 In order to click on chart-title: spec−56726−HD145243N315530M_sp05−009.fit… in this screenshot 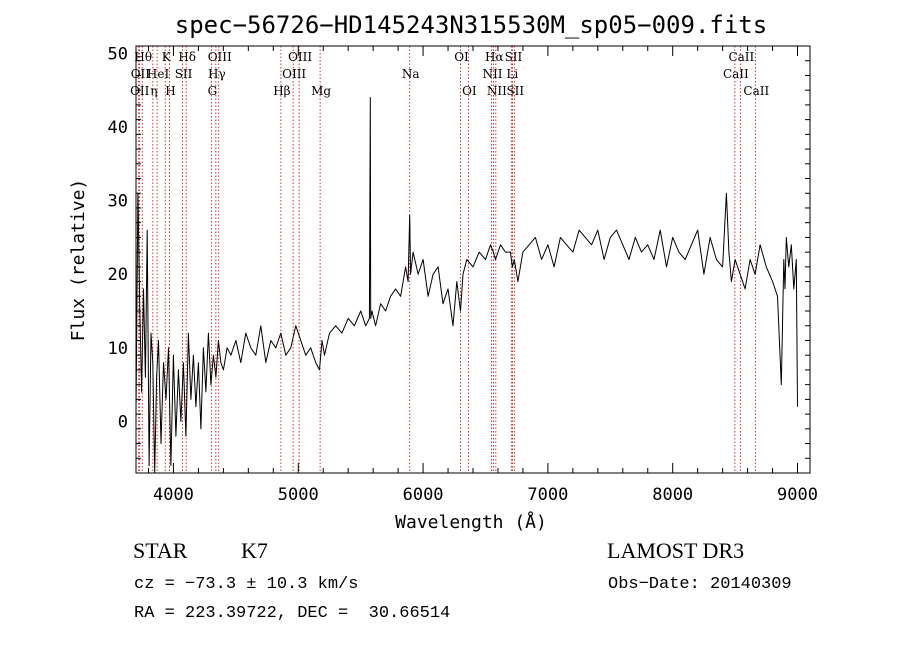, I will do `click(471, 25)`.